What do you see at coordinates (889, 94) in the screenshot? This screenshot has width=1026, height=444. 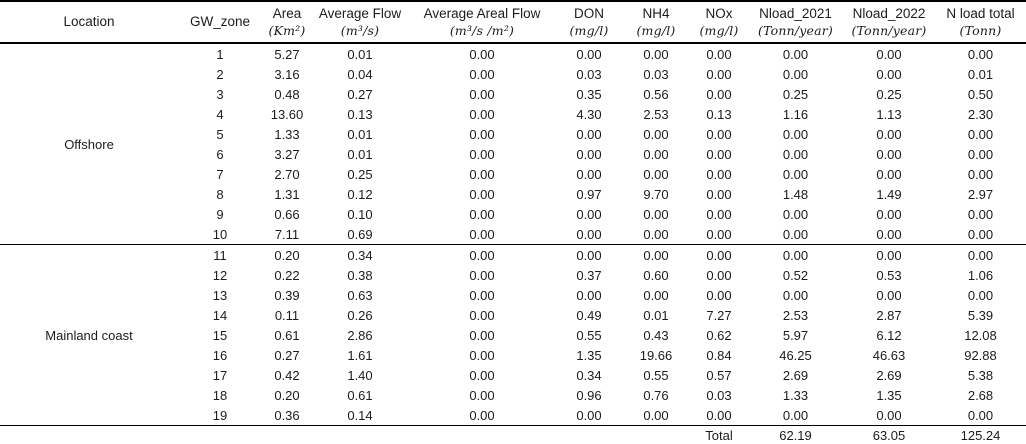 I see `cell-nload_2022: 0.25` at bounding box center [889, 94].